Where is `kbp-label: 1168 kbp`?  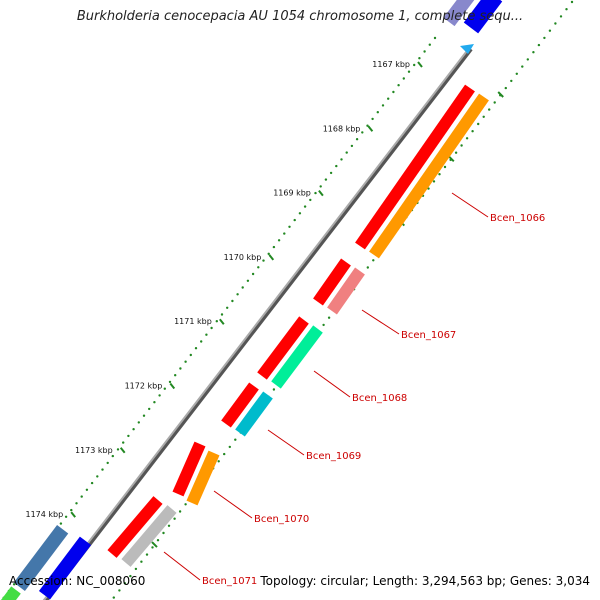
kbp-label: 1168 kbp is located at coordinates (342, 128).